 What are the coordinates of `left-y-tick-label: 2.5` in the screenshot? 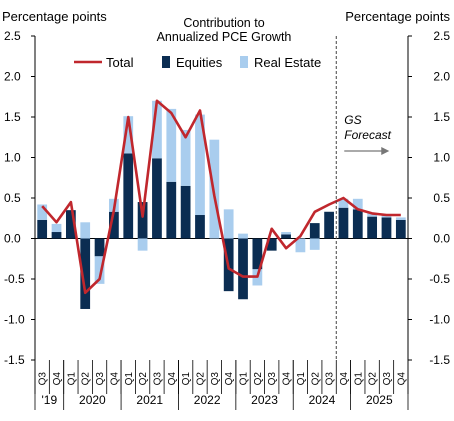 It's located at (12, 36).